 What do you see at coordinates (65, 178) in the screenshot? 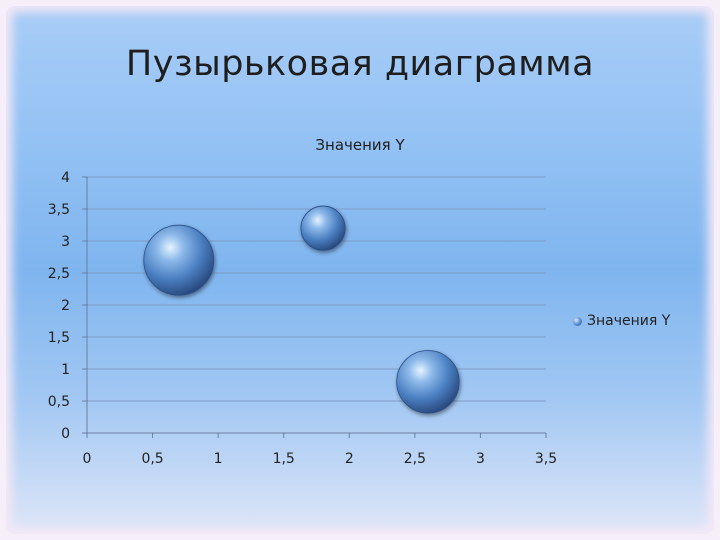
I see `y-tick-label: 4` at bounding box center [65, 178].